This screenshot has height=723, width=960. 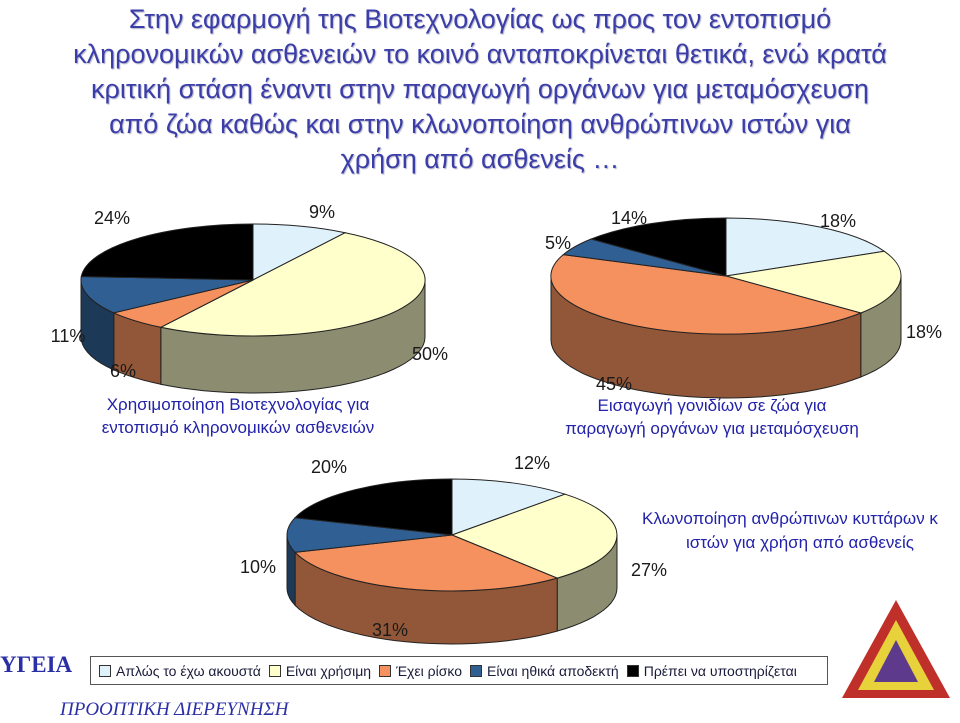 I want to click on brand-footer-text: ΠΡΟΟΠΤΙΚΗ ΔΙΕΡΕΥΝΗΣΗ, so click(x=174, y=709).